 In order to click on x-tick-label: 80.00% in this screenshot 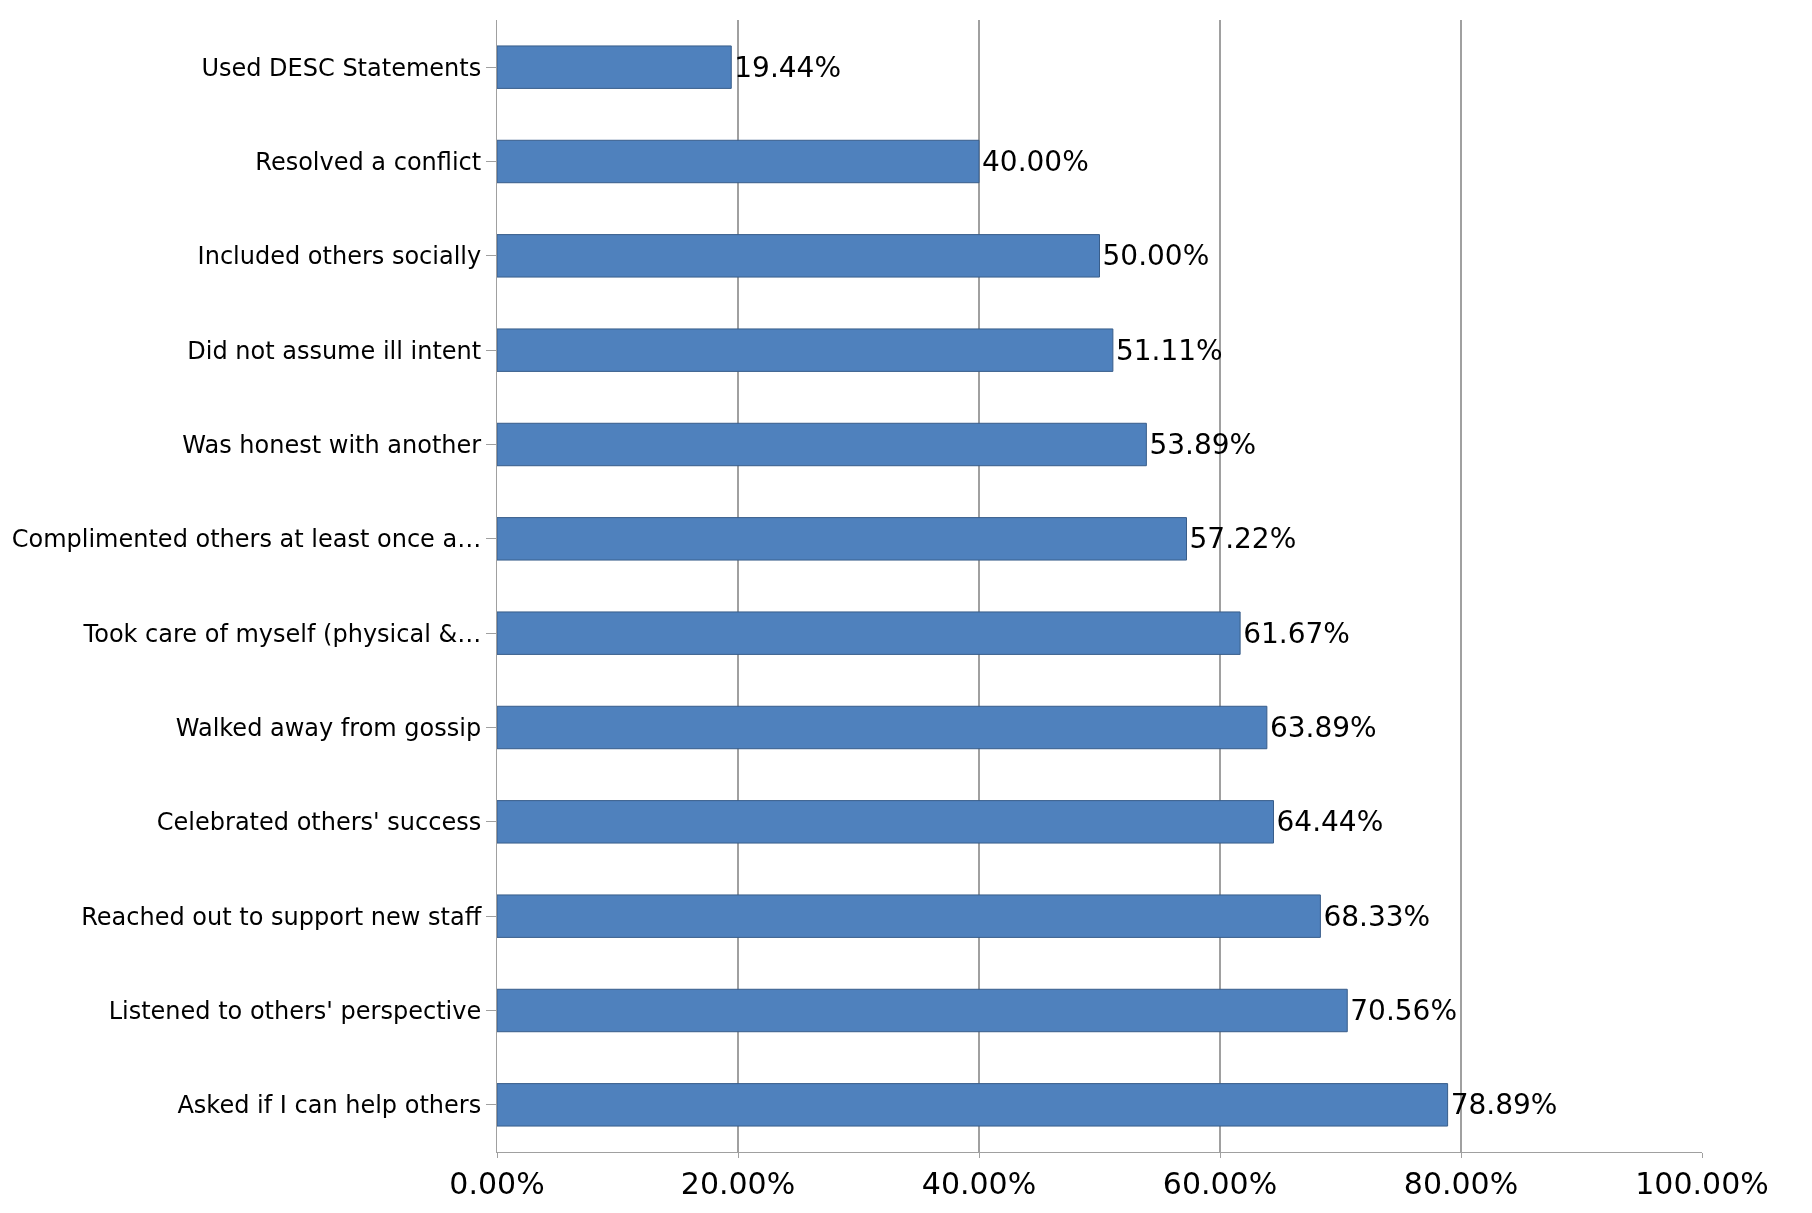, I will do `click(1461, 1183)`.